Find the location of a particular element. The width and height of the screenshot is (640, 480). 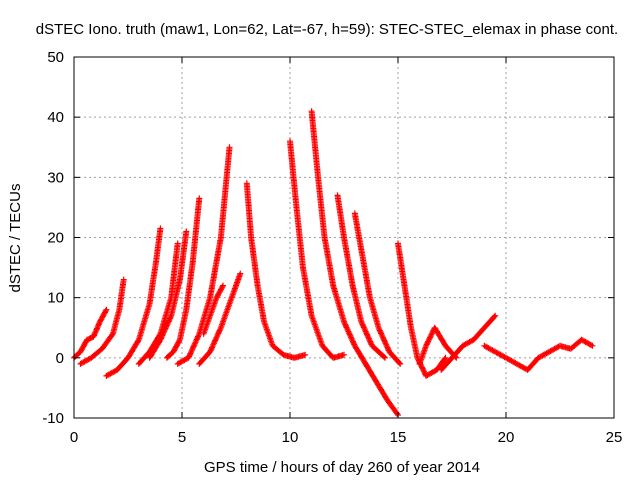

y-tick-label: 20 is located at coordinates (55, 238).